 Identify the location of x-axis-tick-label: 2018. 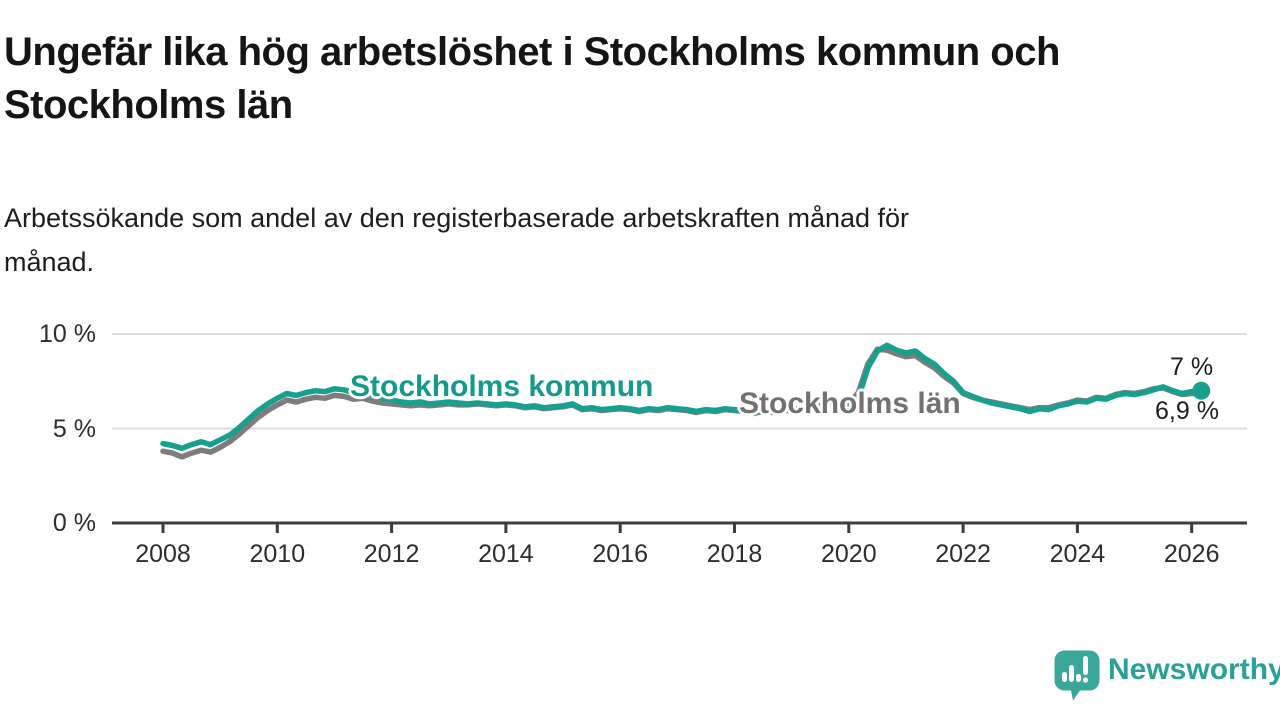
(734, 554).